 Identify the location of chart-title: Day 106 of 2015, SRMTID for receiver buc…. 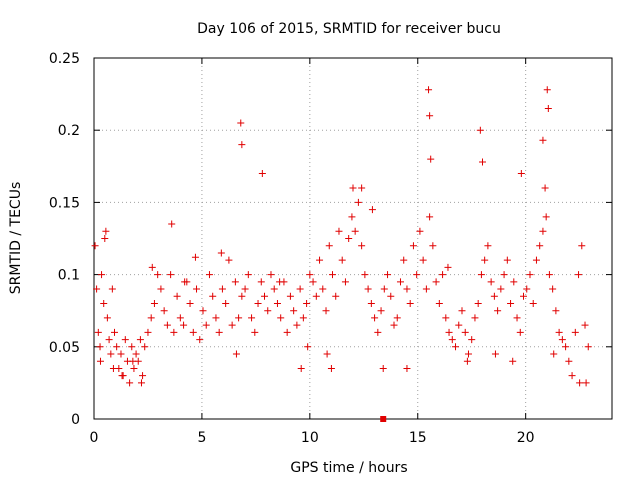
(349, 29).